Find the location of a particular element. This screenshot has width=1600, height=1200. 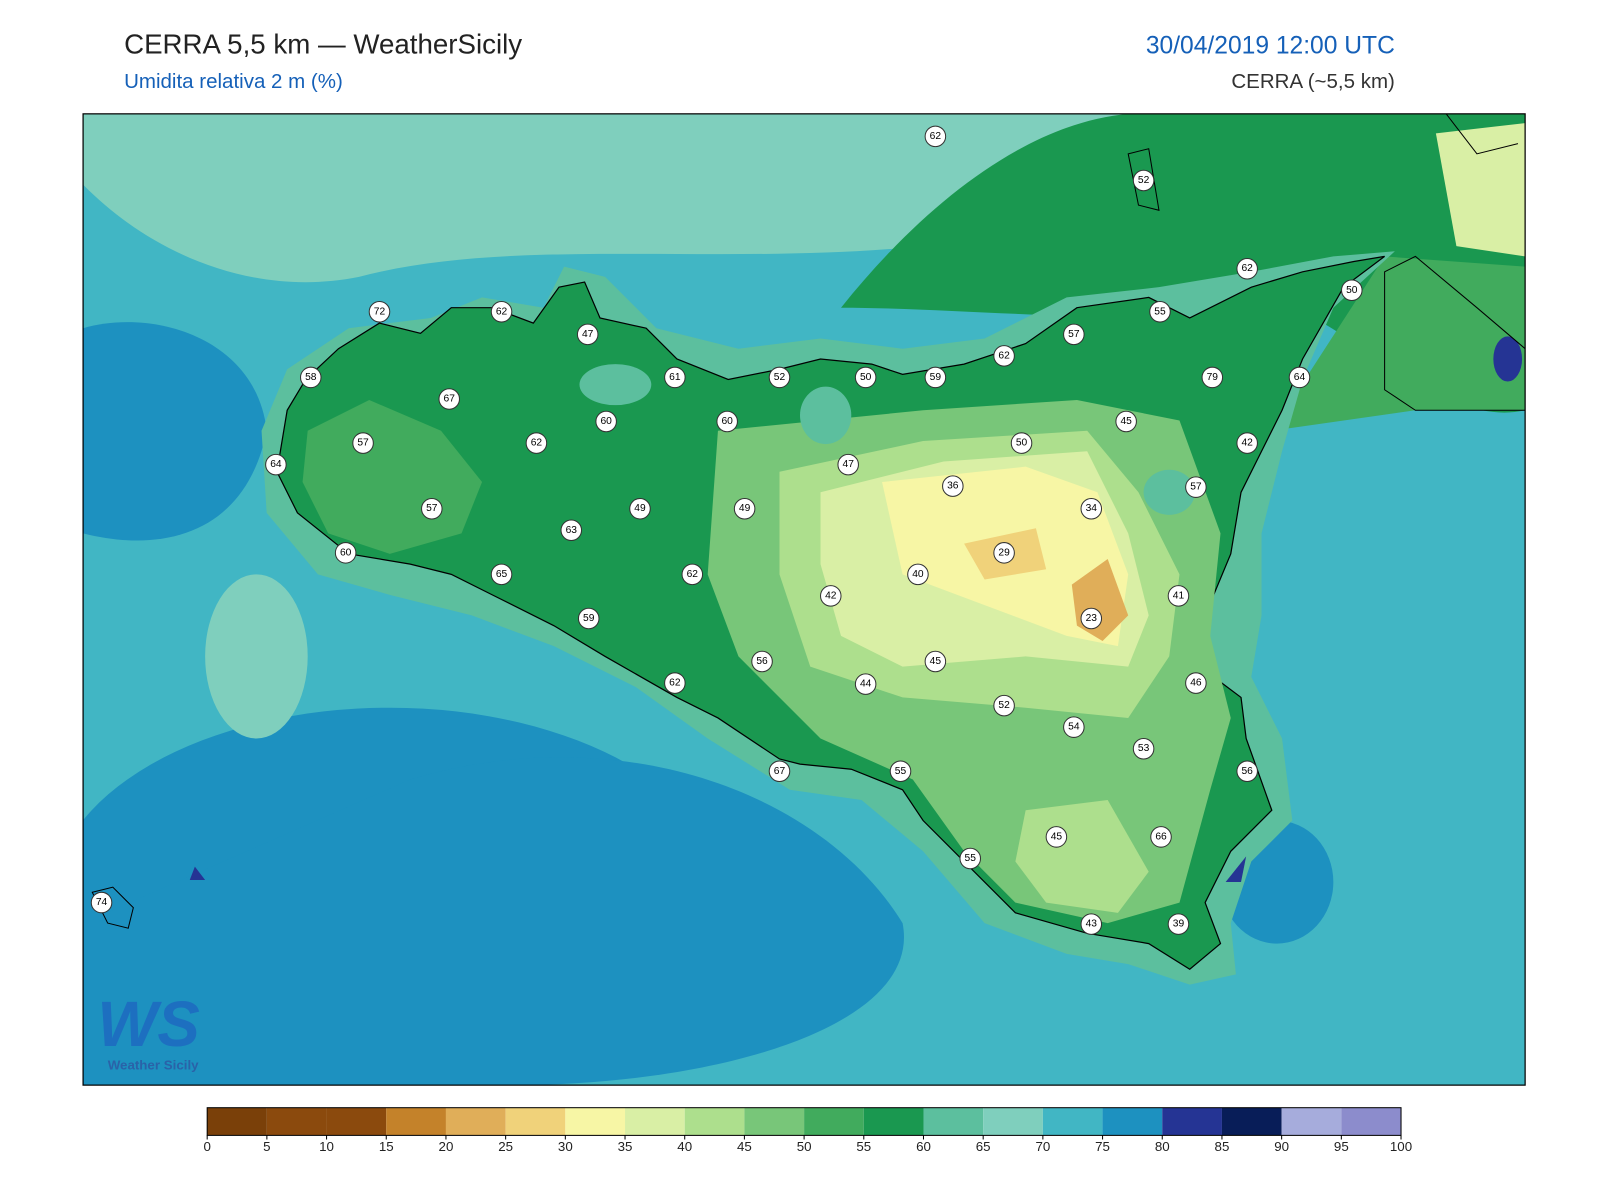

date: 30/04/2019 12:00 UTC is located at coordinates (1270, 45).